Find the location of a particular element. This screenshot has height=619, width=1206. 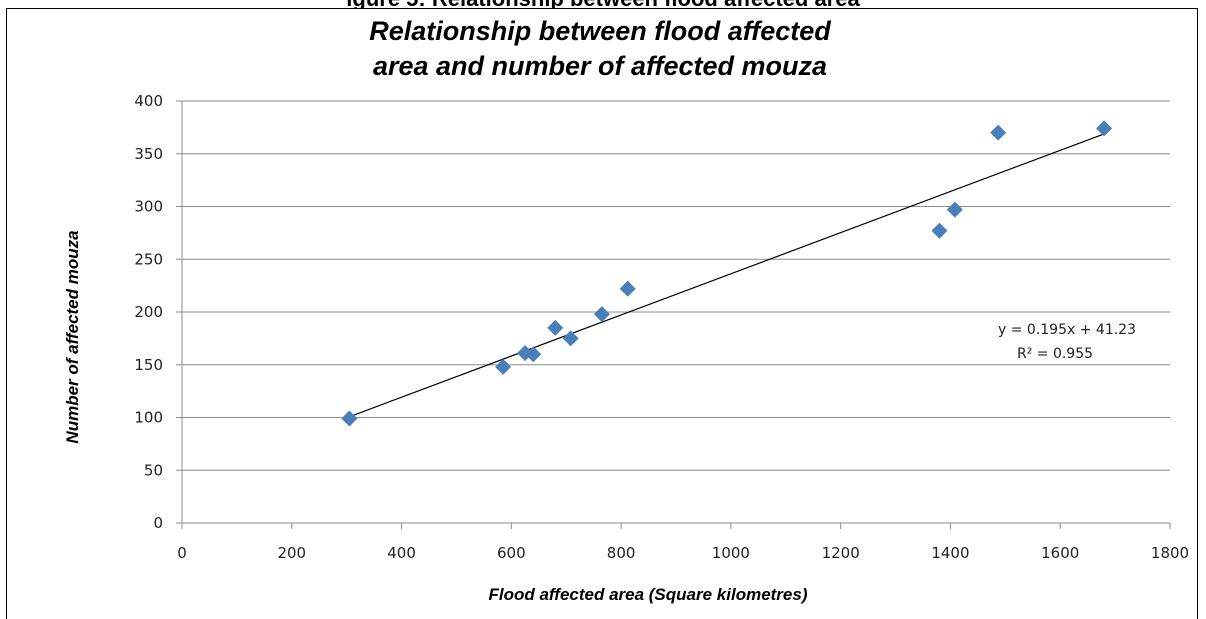

x-tick-label-1200: 1200 is located at coordinates (841, 553).